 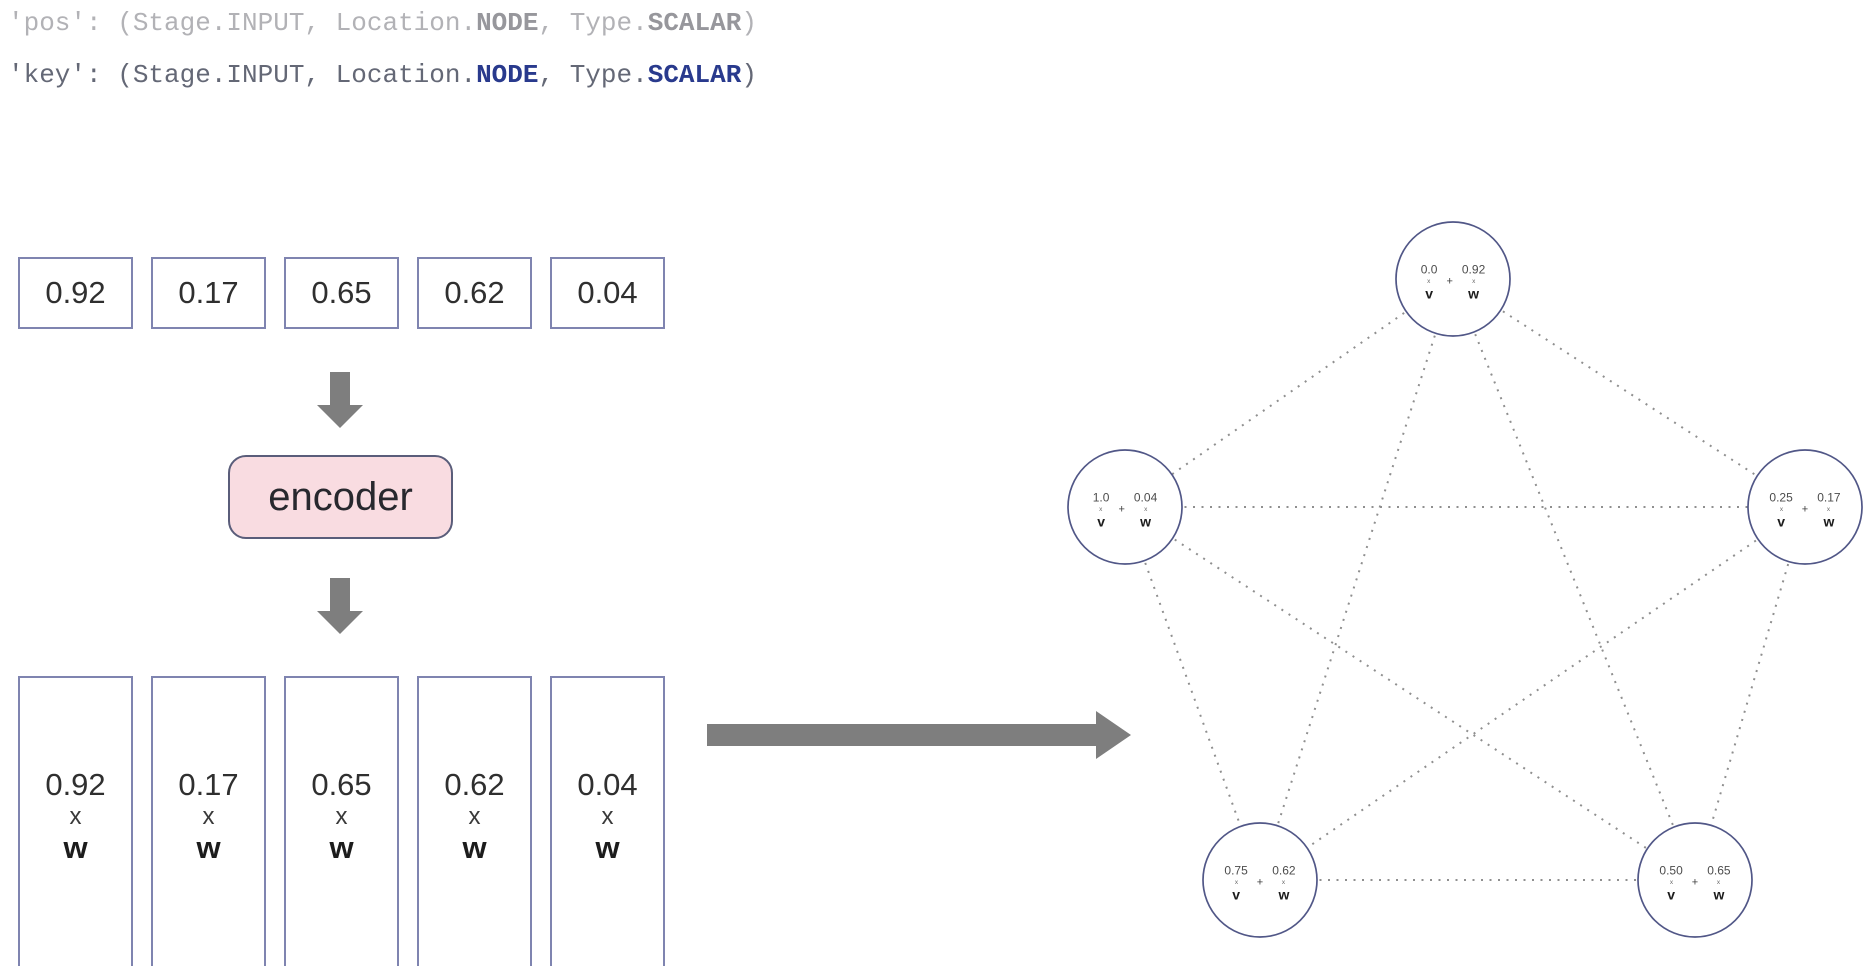 I want to click on encoded-vector-cell: 0.62 x w, so click(x=474, y=821).